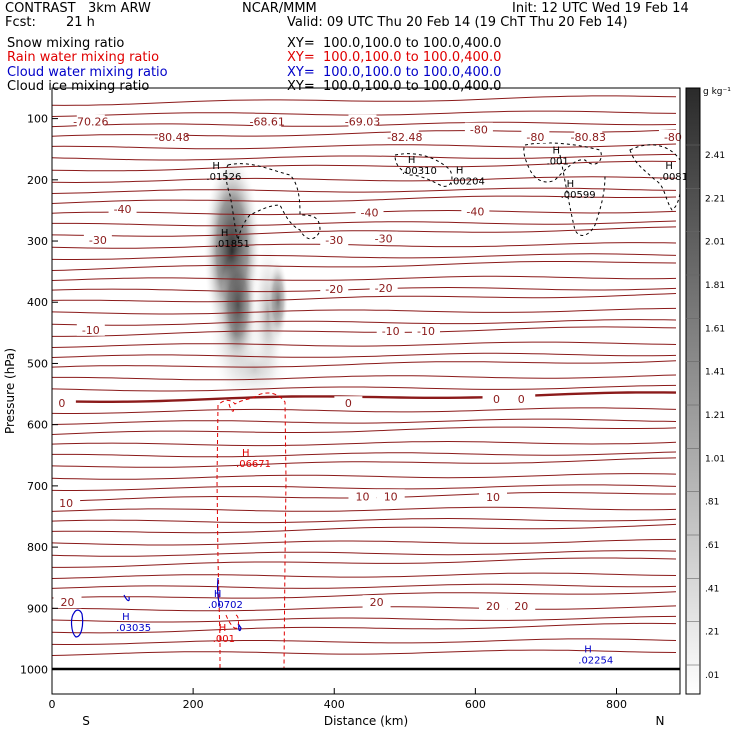  Describe the element at coordinates (78, 8) in the screenshot. I see `chart-title: CONTRAST 3km ARW` at that location.